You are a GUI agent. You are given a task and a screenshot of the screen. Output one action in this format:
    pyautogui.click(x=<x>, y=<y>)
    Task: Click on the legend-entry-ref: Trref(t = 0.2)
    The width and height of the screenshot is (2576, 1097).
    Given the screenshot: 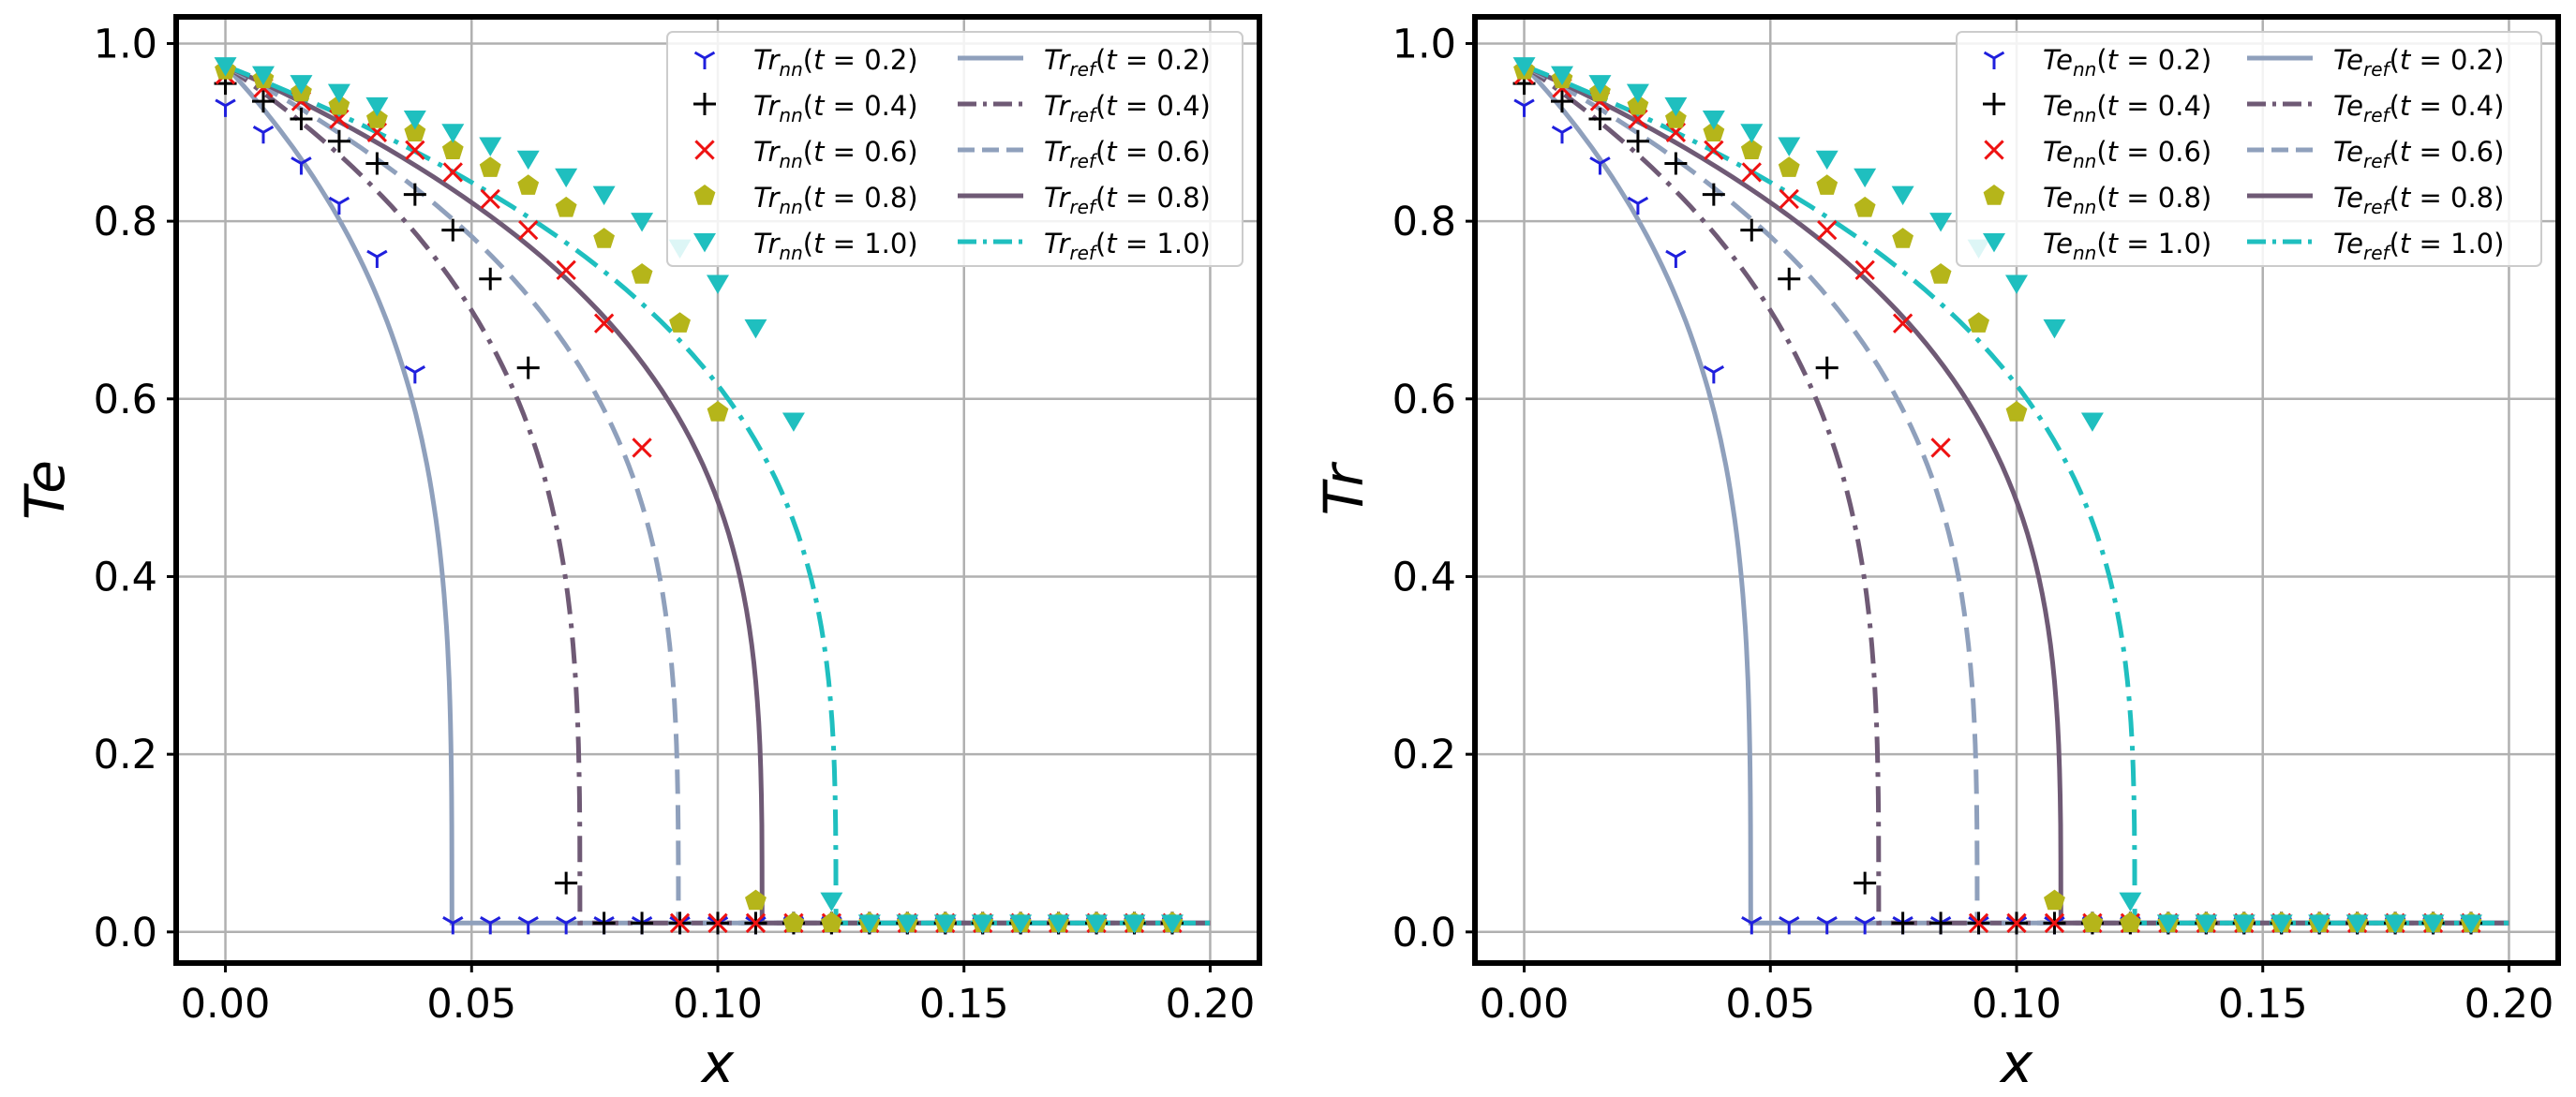 What is the action you would take?
    pyautogui.click(x=1127, y=62)
    